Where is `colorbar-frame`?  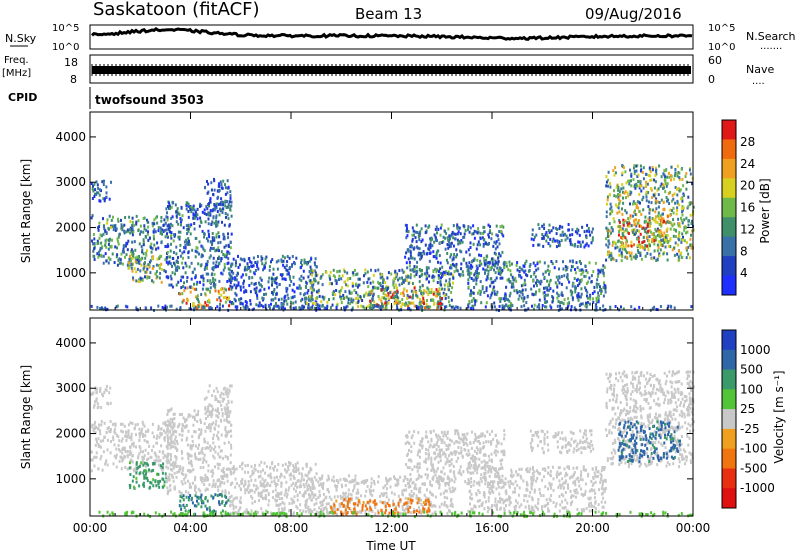
colorbar-frame is located at coordinates (729, 207).